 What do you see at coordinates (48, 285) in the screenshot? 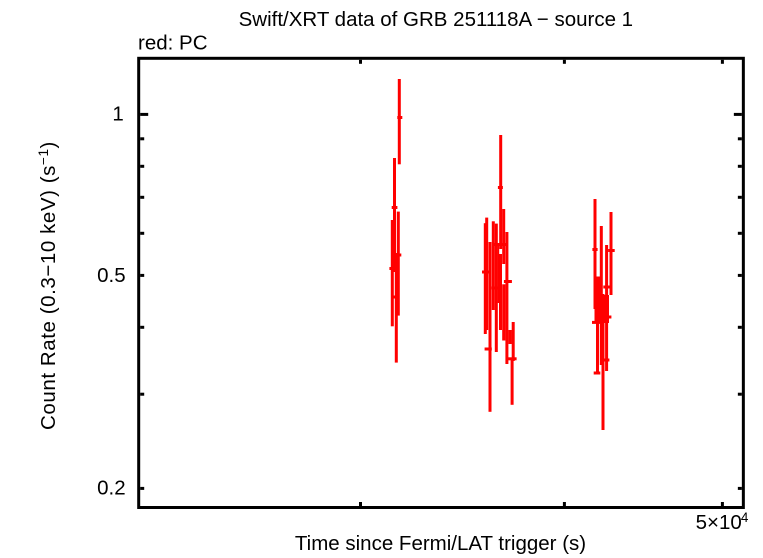
I see `svg-text: Count Rate (0.3−10 keV) (s−1)` at bounding box center [48, 285].